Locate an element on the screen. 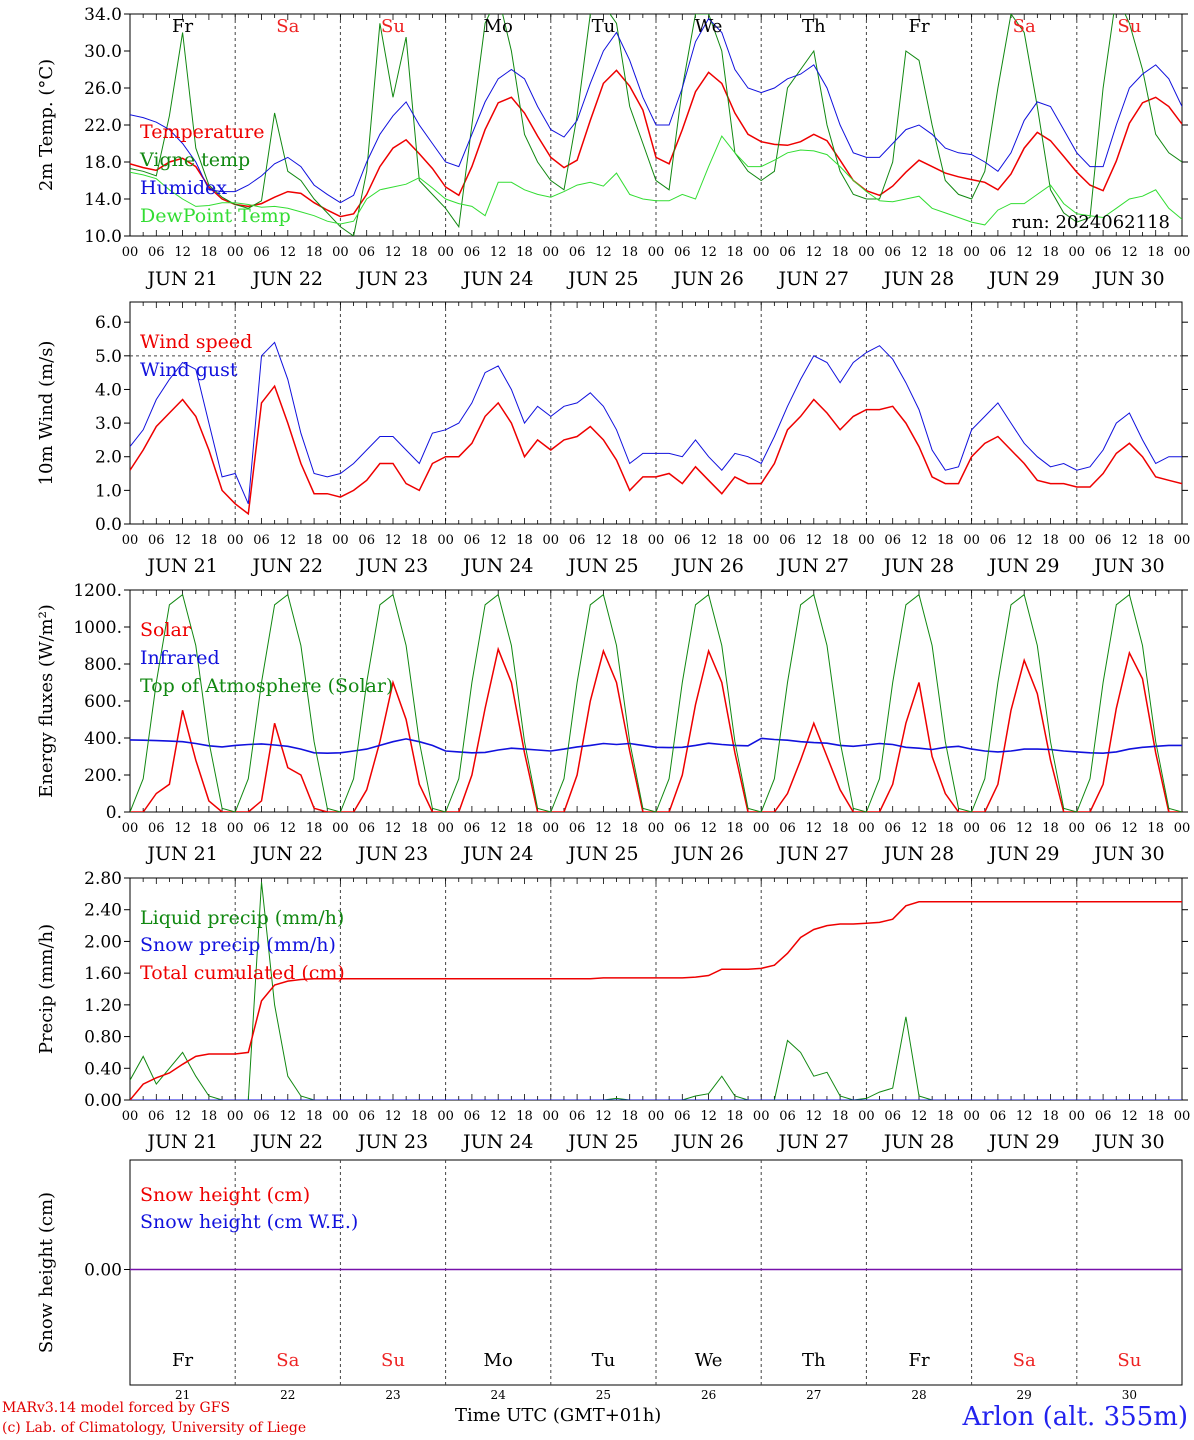 This screenshot has height=1440, width=1194. day-number-label: 25 is located at coordinates (603, 1394).